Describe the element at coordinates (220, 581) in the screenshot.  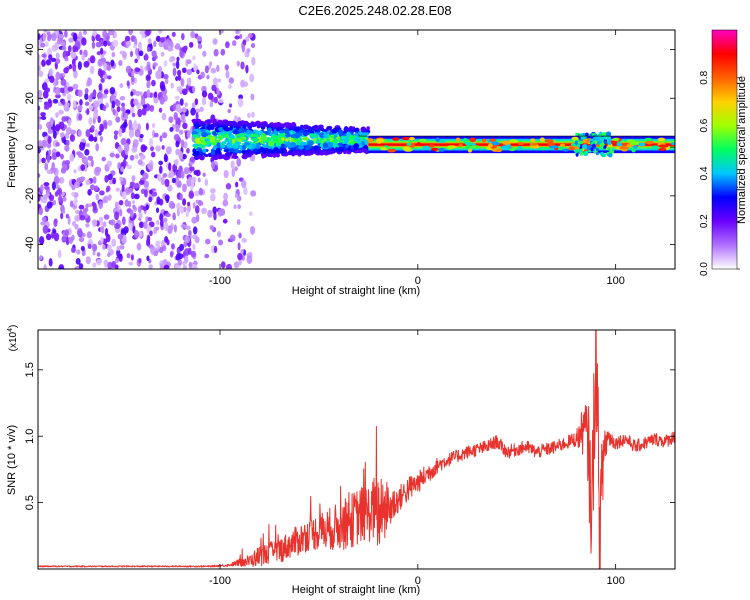
I see `snr-x-tick-label: -100` at that location.